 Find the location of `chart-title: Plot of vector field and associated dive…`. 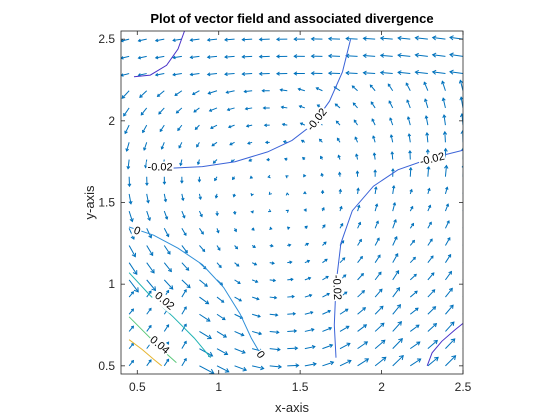

chart-title: Plot of vector field and associated dive… is located at coordinates (291, 18).